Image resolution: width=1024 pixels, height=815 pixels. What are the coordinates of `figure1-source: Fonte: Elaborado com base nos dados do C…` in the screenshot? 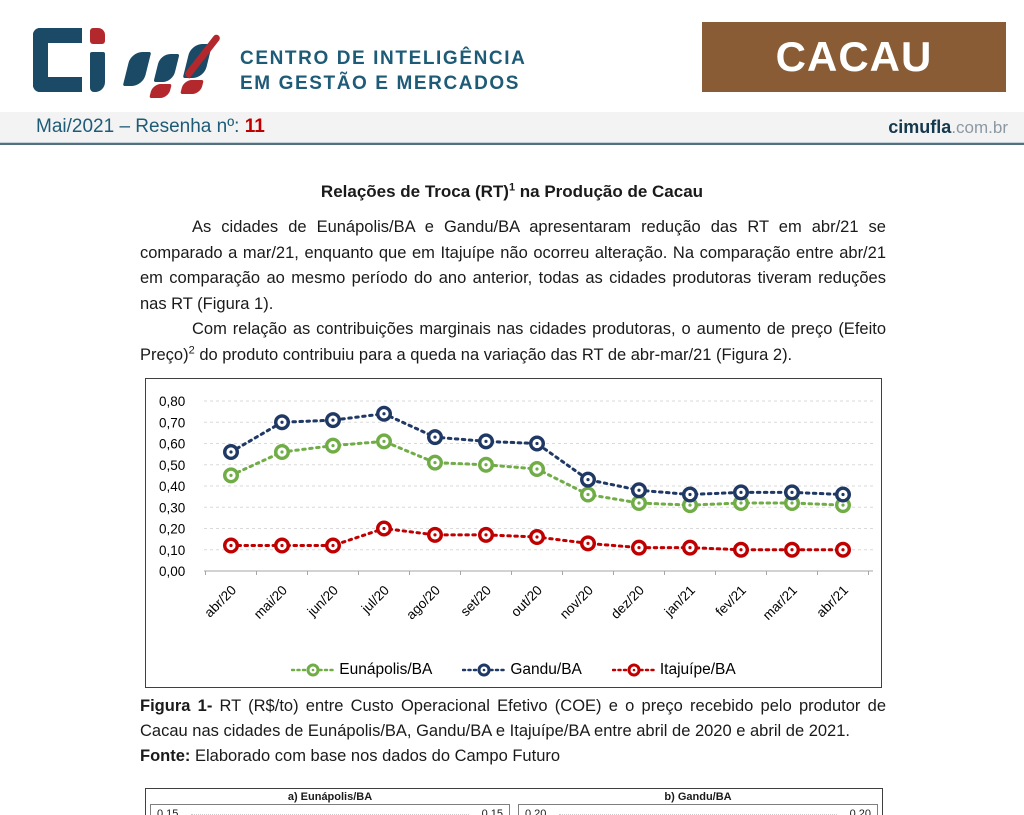 It's located at (350, 756).